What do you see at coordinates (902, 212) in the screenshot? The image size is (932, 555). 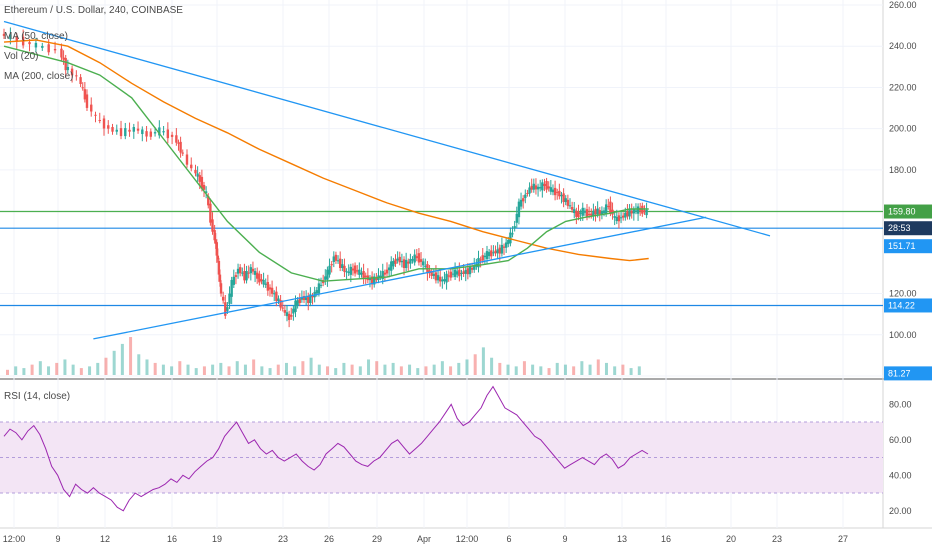 I see `price-tag-label: 159.80` at bounding box center [902, 212].